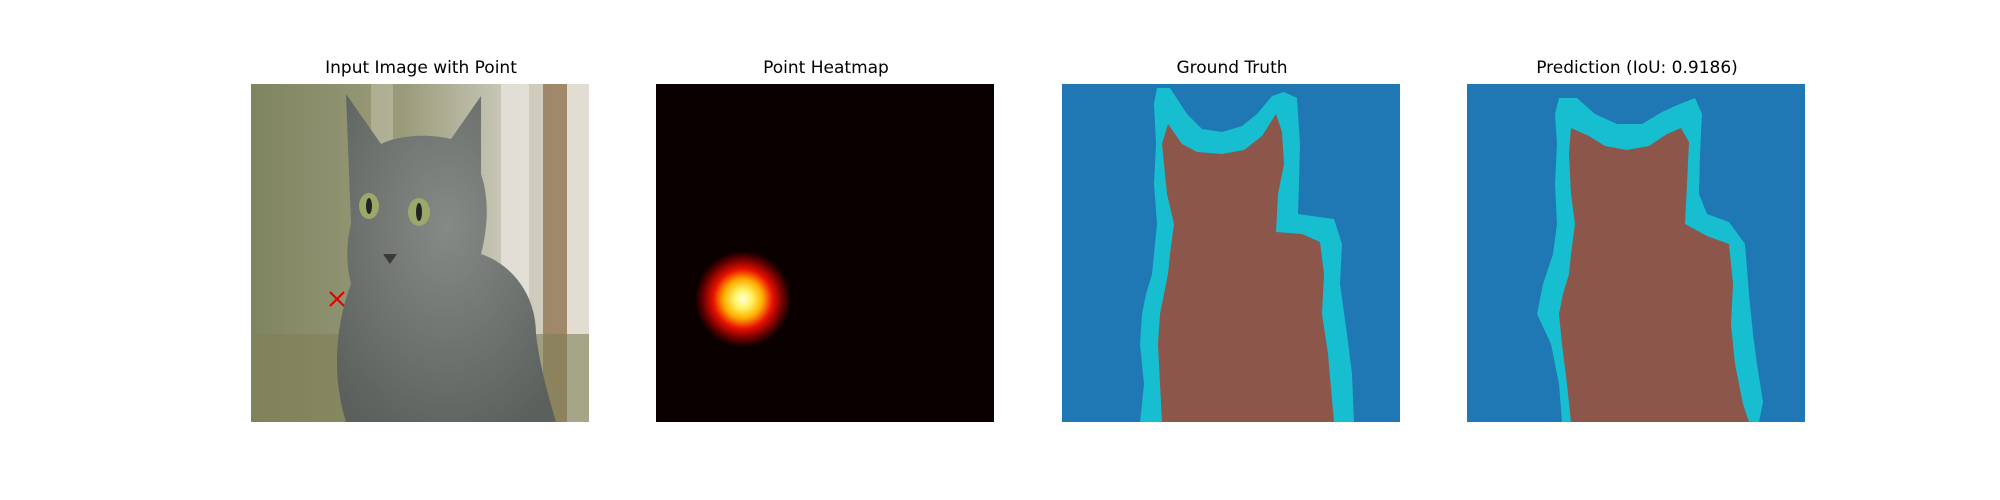 The width and height of the screenshot is (2000, 500). Describe the element at coordinates (337, 299) in the screenshot. I see `point-marker` at that location.